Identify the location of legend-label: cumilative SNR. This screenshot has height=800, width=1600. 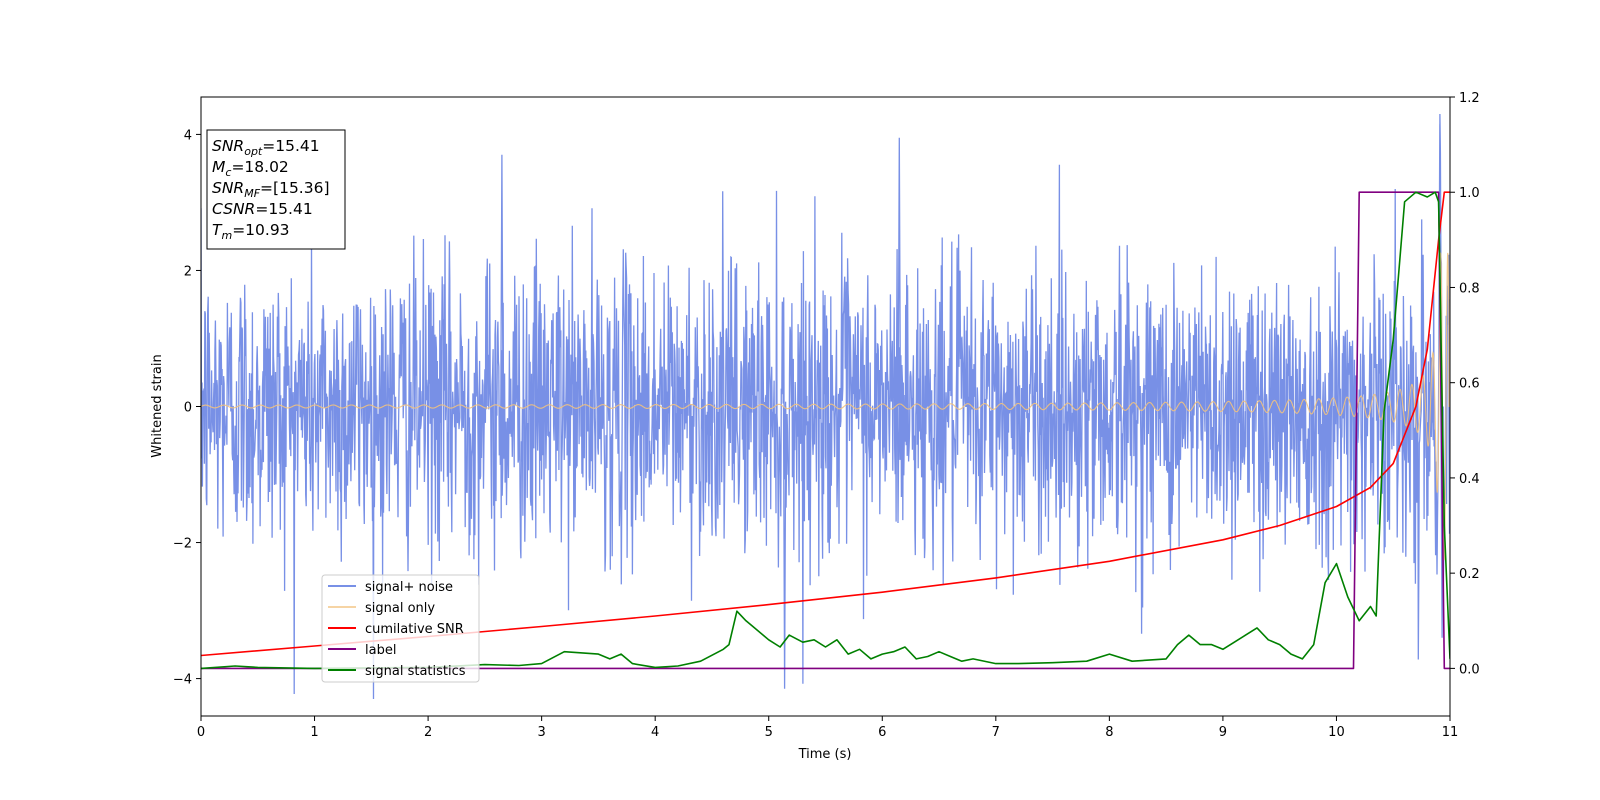
(414, 629).